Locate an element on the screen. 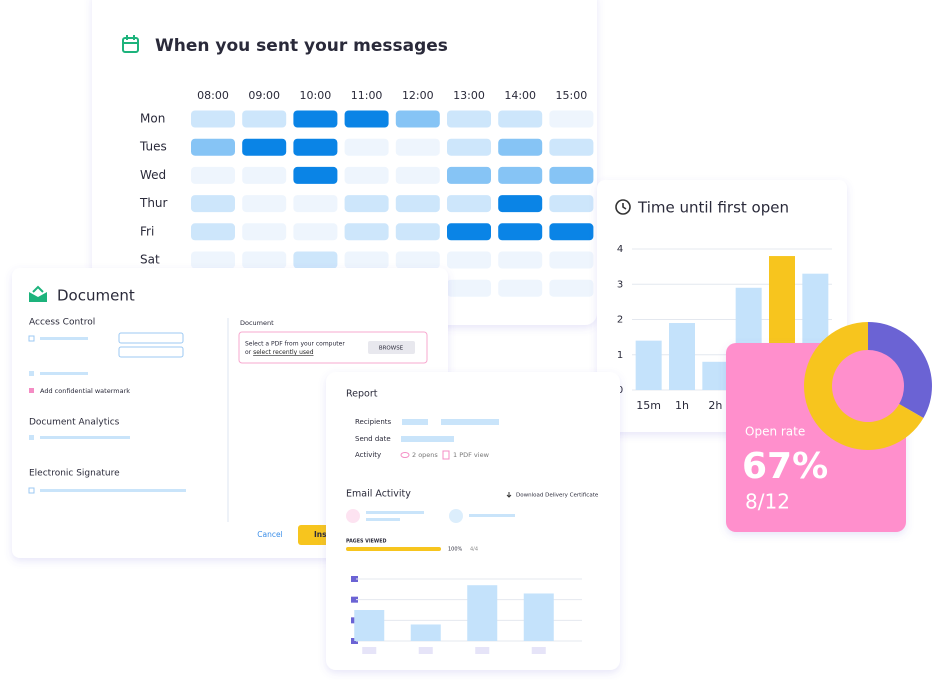 The width and height of the screenshot is (933, 684). text: or is located at coordinates (248, 352).